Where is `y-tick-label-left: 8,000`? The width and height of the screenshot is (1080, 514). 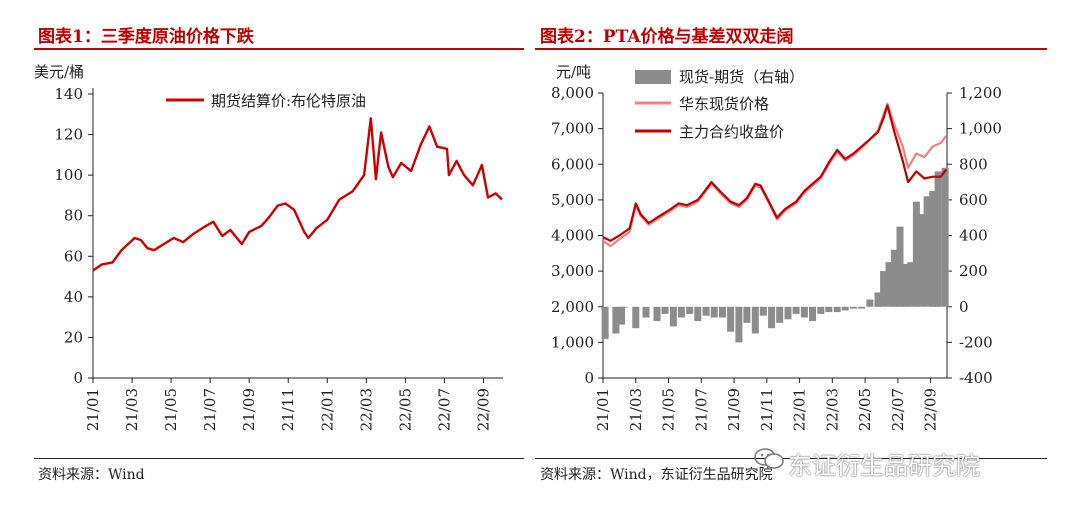
y-tick-label-left: 8,000 is located at coordinates (572, 93).